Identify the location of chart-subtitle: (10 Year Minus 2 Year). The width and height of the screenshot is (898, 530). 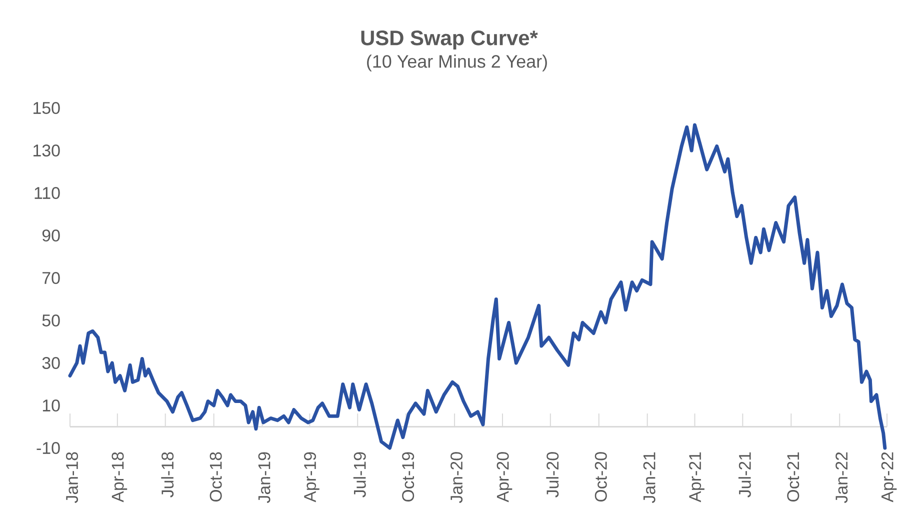
(457, 63).